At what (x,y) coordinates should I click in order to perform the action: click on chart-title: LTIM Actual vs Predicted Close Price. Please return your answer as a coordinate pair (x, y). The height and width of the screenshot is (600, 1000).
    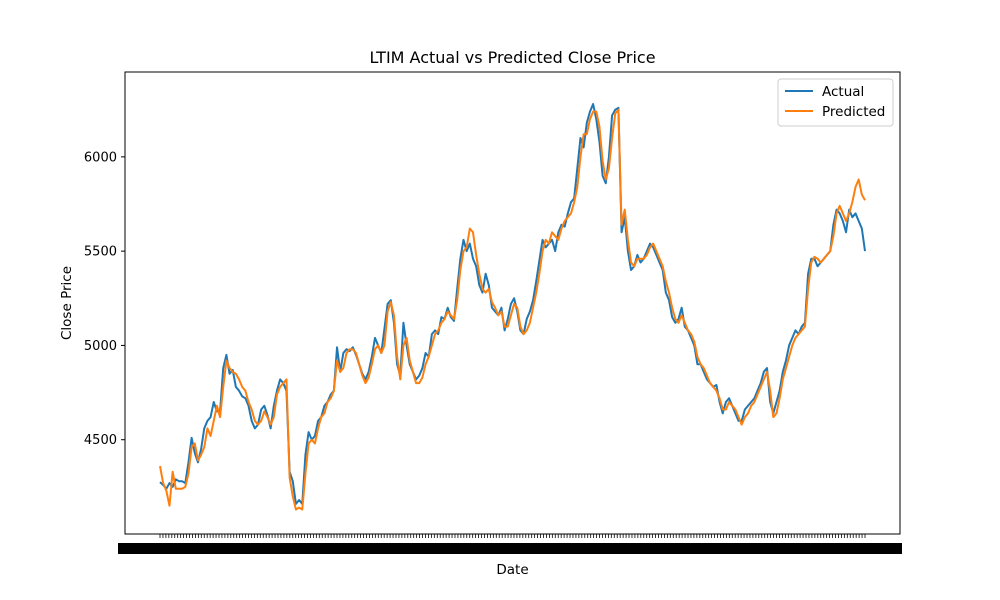
    Looking at the image, I should click on (512, 57).